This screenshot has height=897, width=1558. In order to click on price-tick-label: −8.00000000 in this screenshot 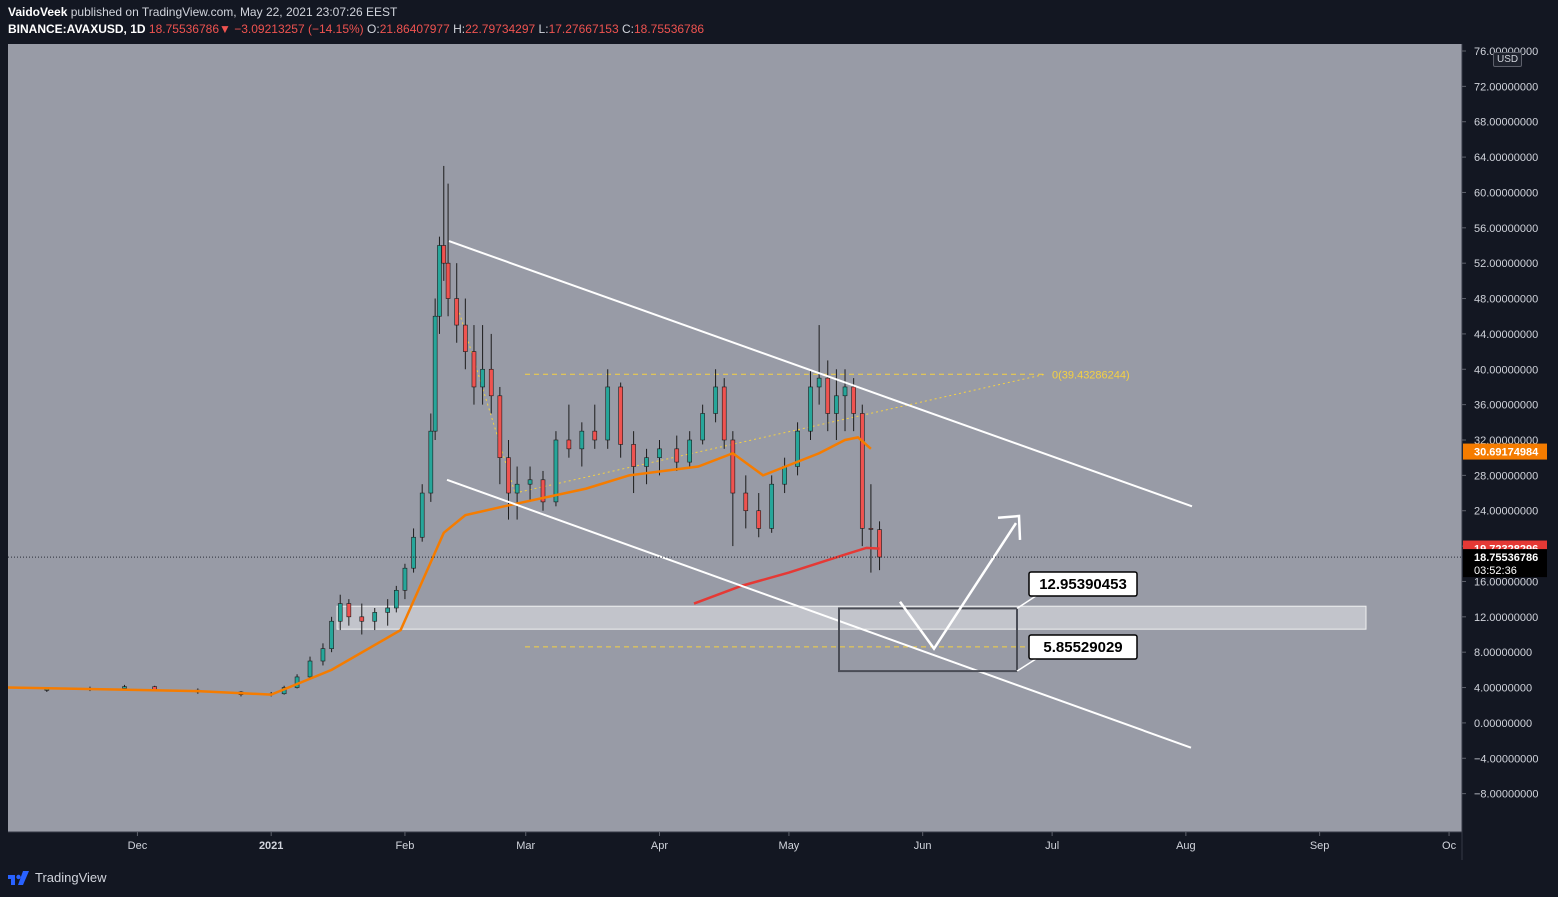, I will do `click(1506, 795)`.